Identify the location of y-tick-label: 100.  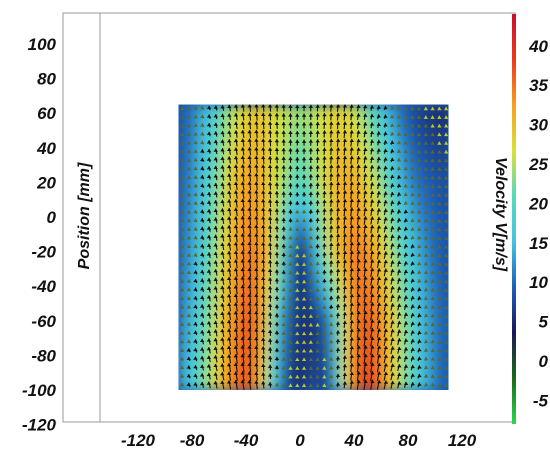
(42, 44).